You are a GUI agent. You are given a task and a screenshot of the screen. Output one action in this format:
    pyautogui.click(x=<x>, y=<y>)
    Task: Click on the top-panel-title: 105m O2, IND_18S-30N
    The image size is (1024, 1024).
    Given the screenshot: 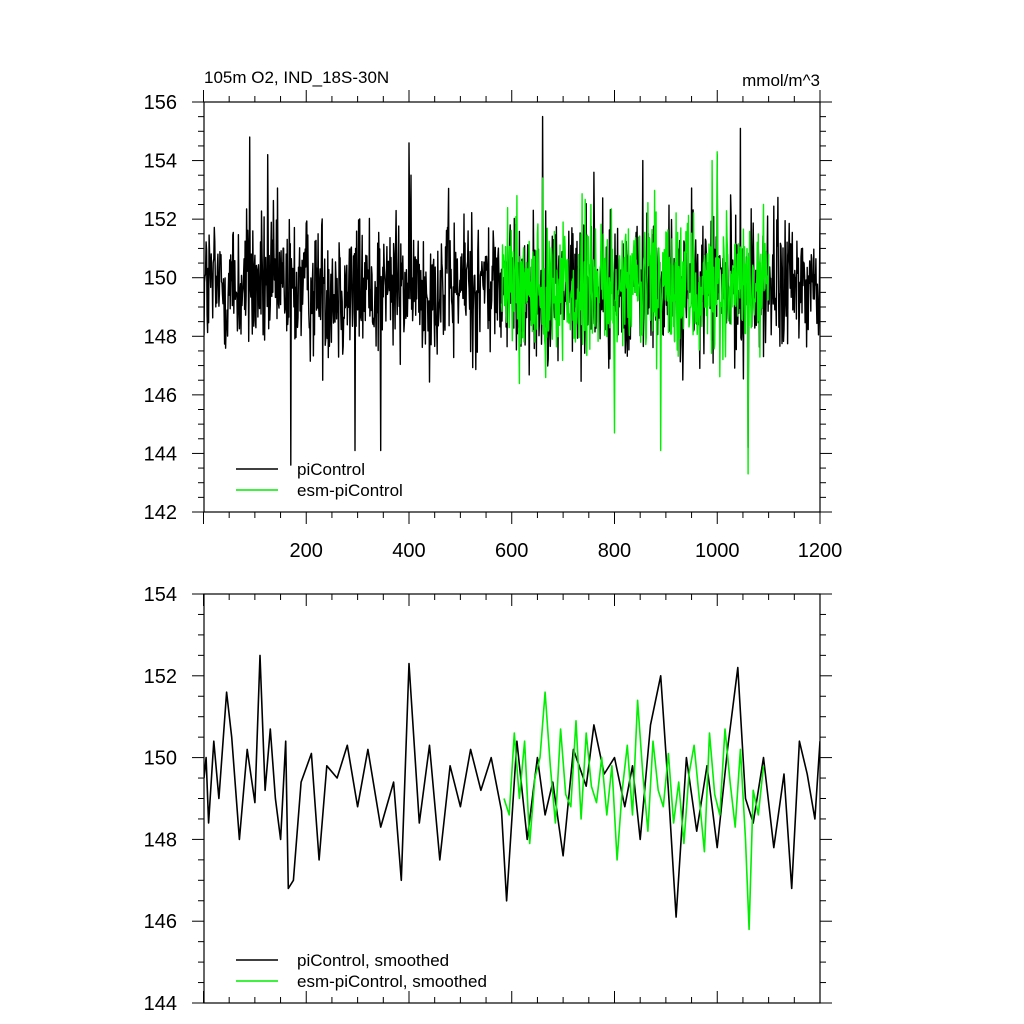 What is the action you would take?
    pyautogui.click(x=296, y=77)
    